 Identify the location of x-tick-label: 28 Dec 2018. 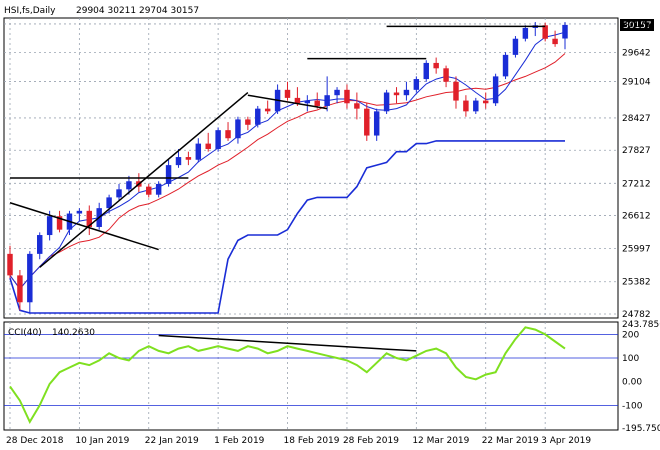
(35, 441).